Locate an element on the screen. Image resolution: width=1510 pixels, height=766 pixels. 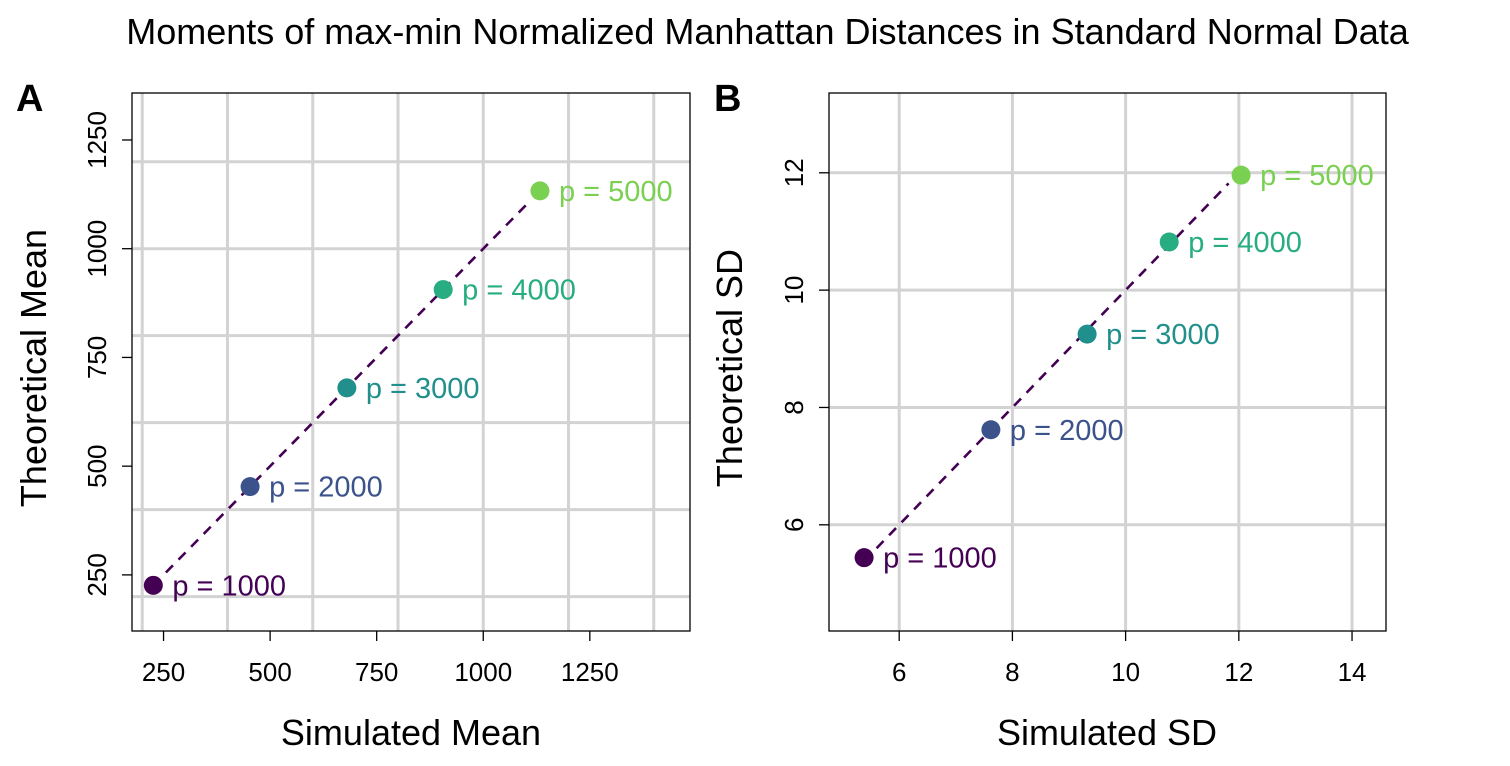
panel-b-x-tick-label: 14 is located at coordinates (1352, 672).